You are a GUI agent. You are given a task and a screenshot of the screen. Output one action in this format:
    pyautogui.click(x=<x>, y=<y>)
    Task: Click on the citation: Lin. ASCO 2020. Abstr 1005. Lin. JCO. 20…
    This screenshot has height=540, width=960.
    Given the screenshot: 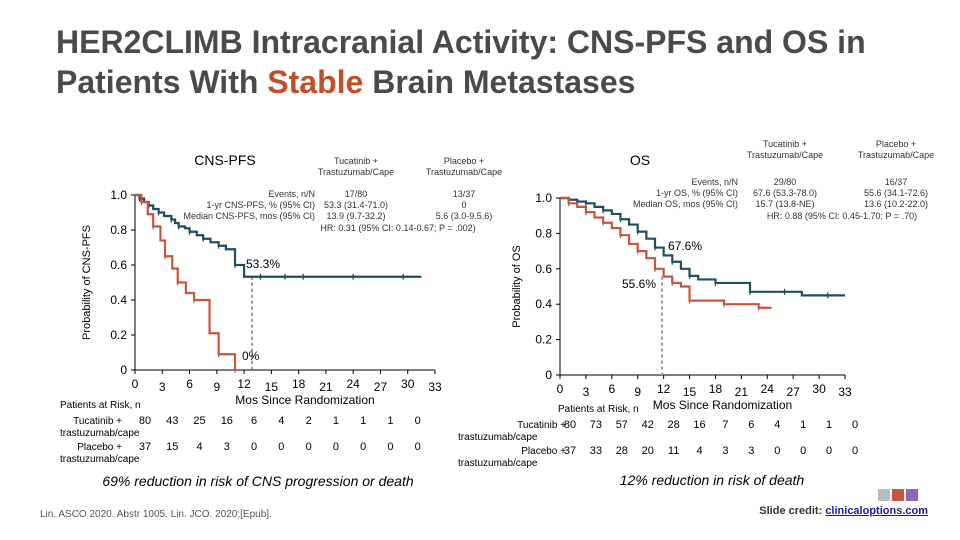 What is the action you would take?
    pyautogui.click(x=156, y=514)
    